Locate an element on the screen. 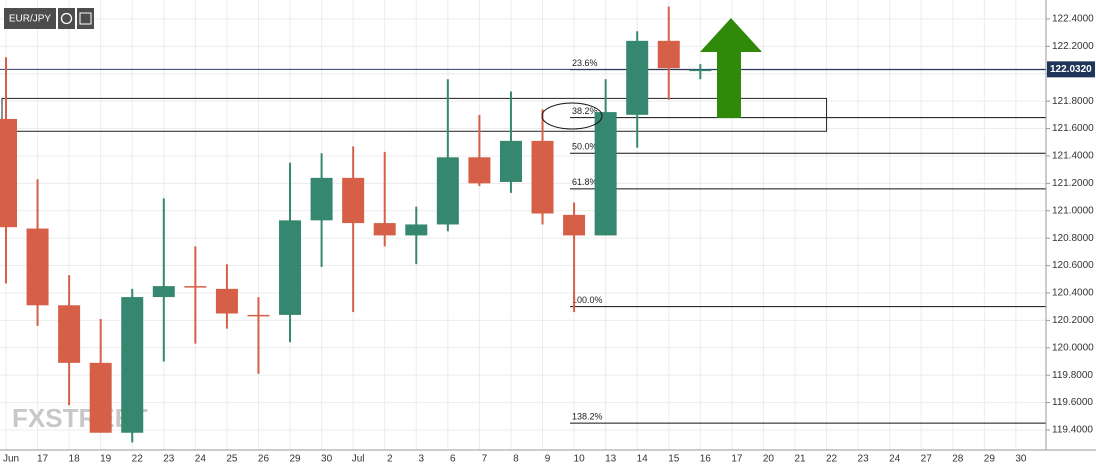  fib-label: 23.6% is located at coordinates (585, 63).